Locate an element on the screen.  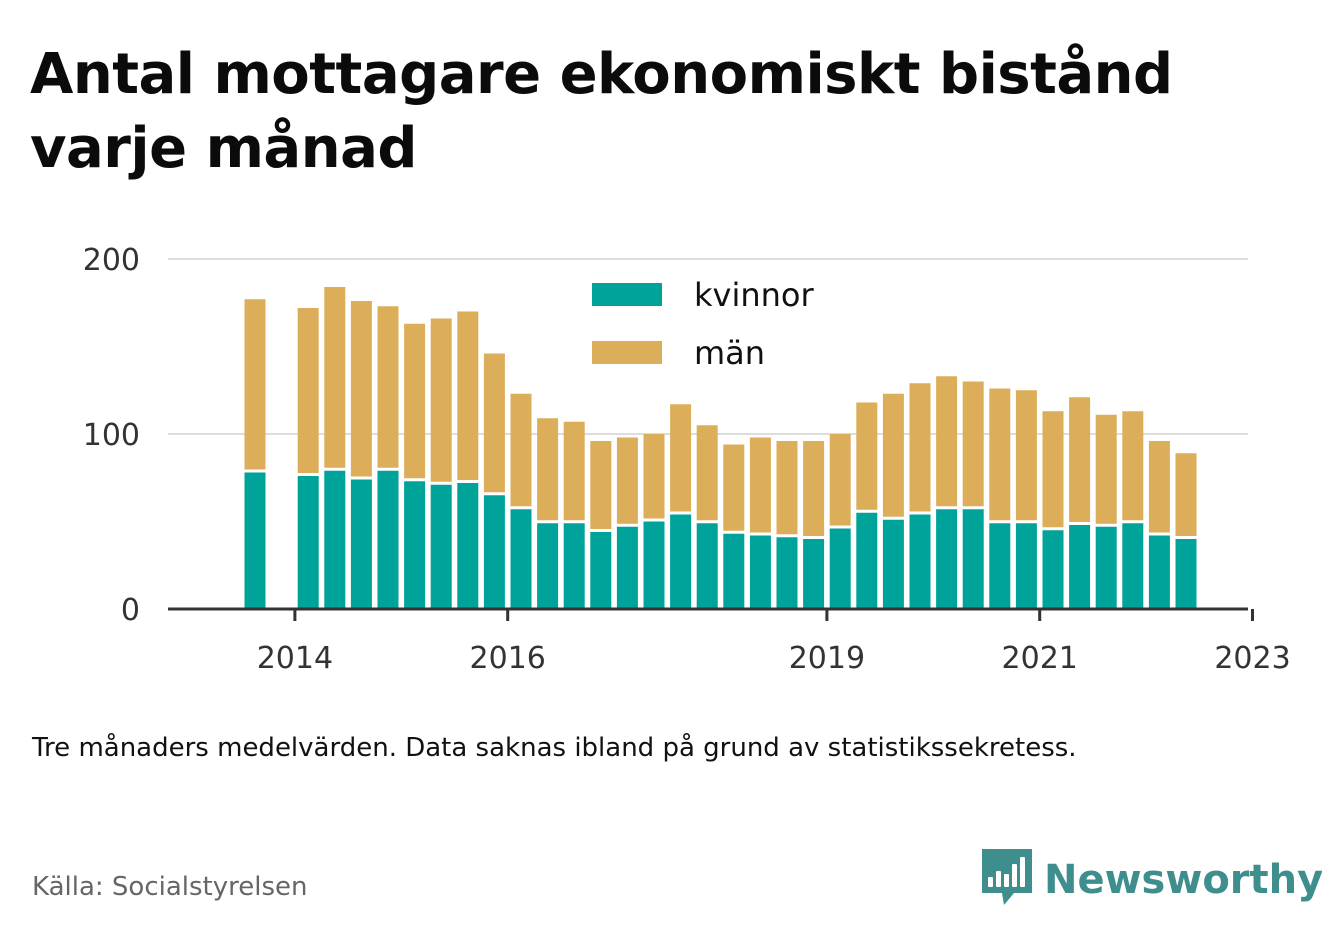
x-tick-label: 2019 is located at coordinates (827, 658).